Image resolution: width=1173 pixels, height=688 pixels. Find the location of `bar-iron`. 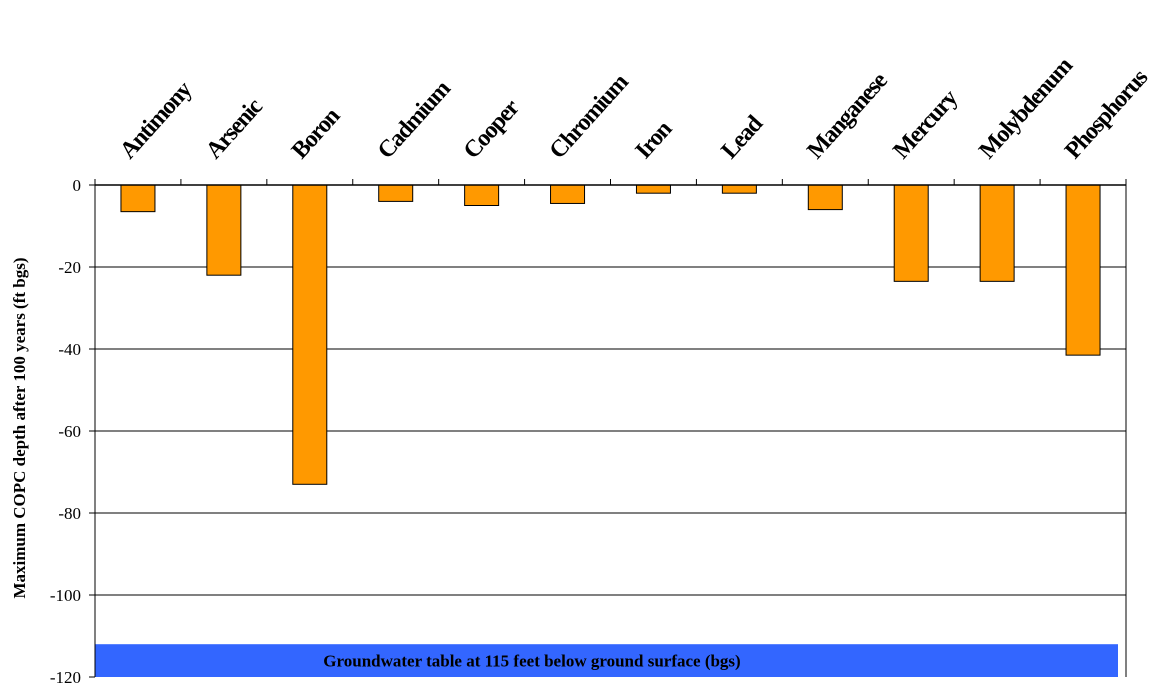

bar-iron is located at coordinates (653, 189).